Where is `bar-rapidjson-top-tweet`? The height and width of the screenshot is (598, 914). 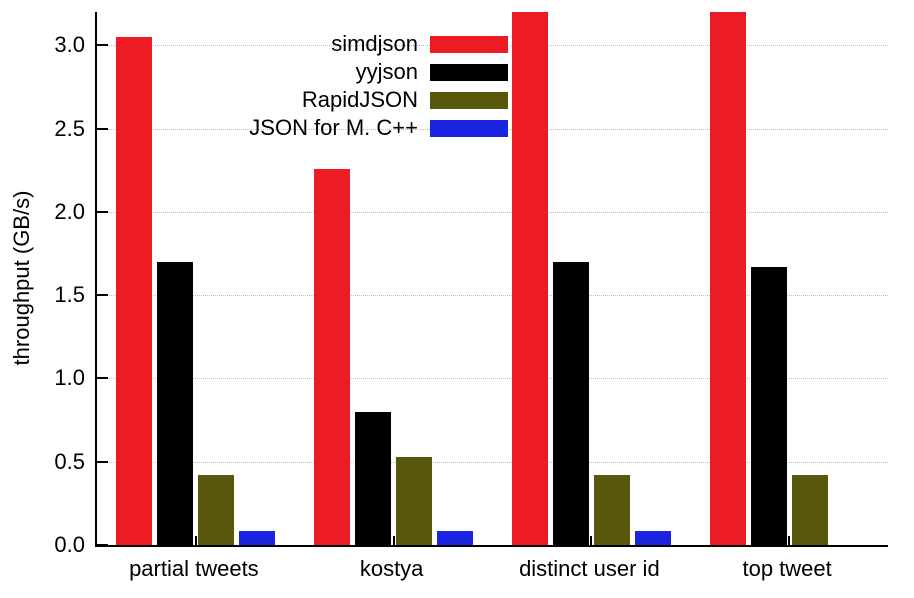 bar-rapidjson-top-tweet is located at coordinates (809, 510).